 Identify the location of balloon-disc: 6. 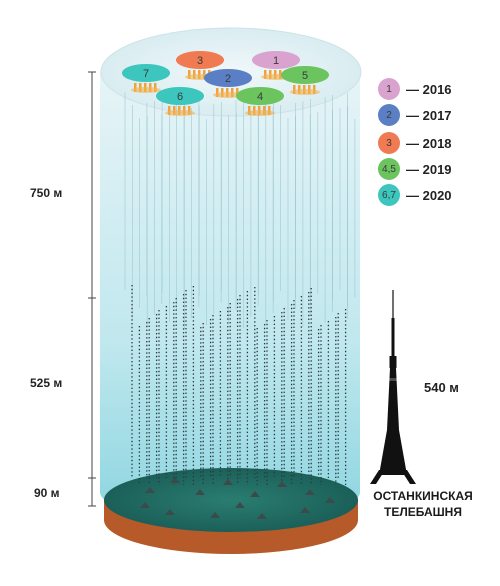
(180, 101).